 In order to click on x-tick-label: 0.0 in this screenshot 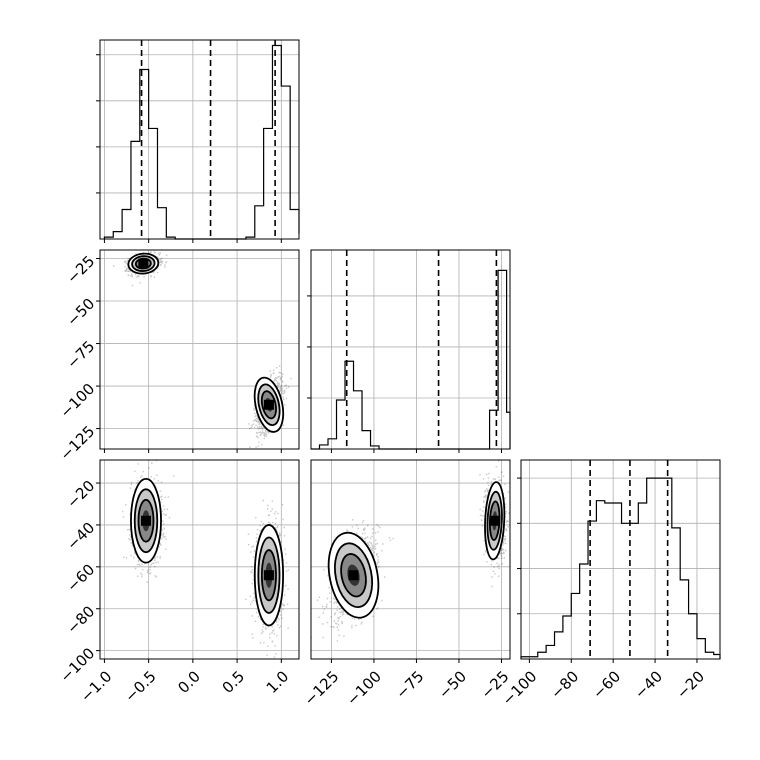, I will do `click(189, 682)`.